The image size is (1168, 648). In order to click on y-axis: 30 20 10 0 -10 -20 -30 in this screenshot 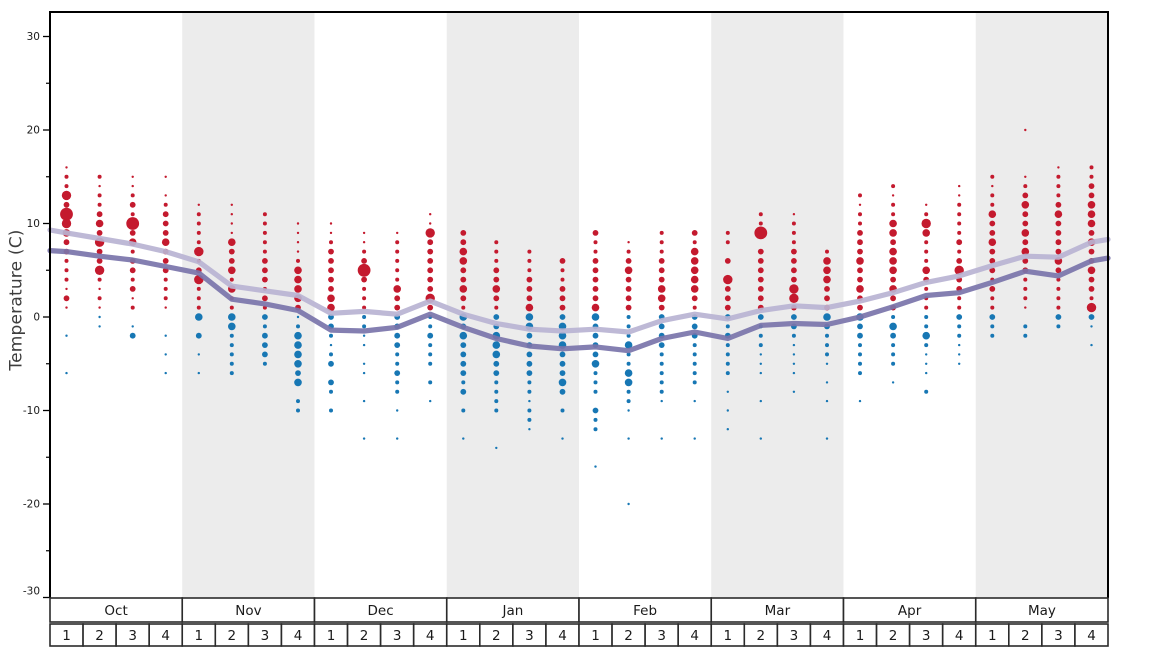, I will do `click(36, 315)`.